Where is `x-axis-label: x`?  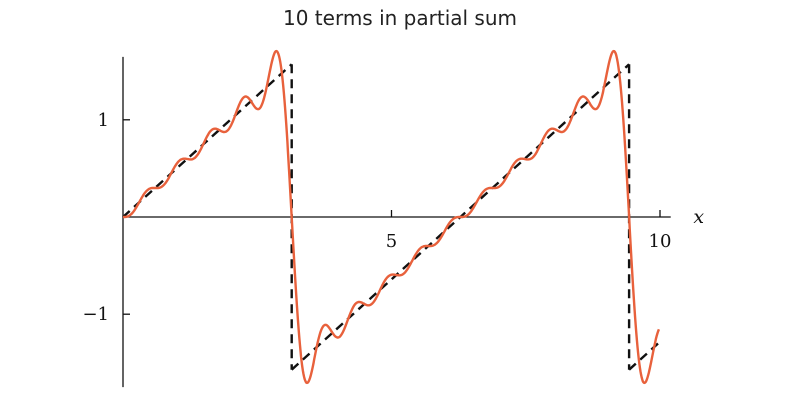
x-axis-label: x is located at coordinates (698, 217).